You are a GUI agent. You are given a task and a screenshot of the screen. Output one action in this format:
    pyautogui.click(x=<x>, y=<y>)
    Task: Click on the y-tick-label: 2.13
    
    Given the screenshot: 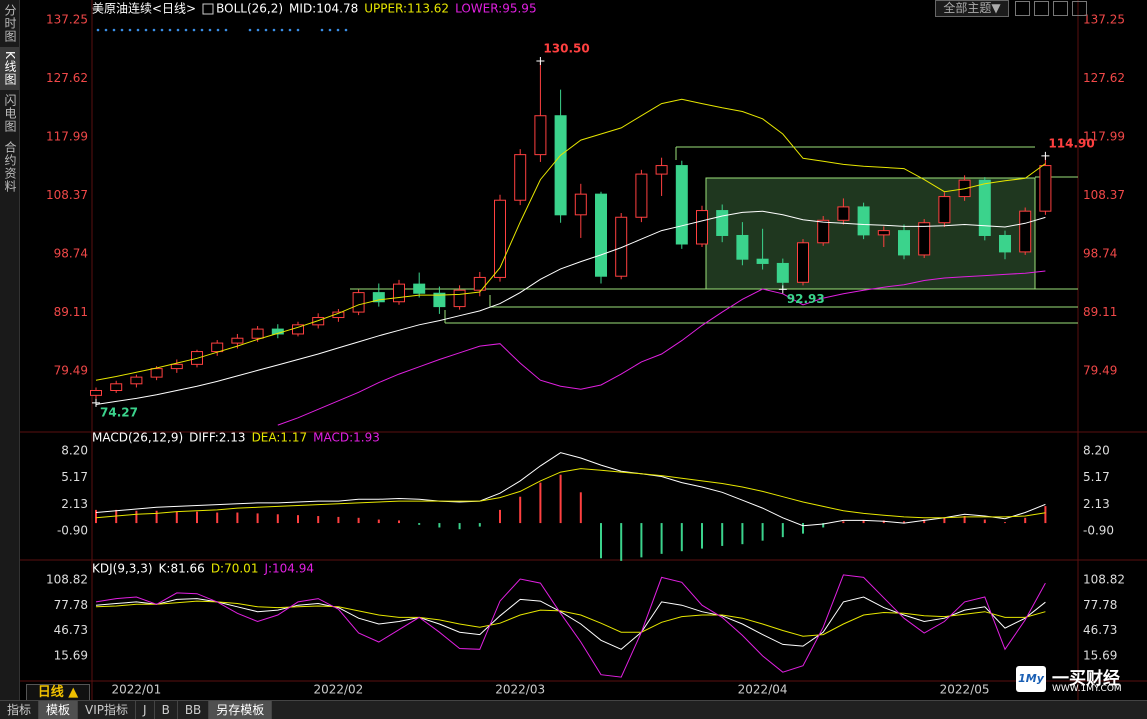 What is the action you would take?
    pyautogui.click(x=74, y=504)
    